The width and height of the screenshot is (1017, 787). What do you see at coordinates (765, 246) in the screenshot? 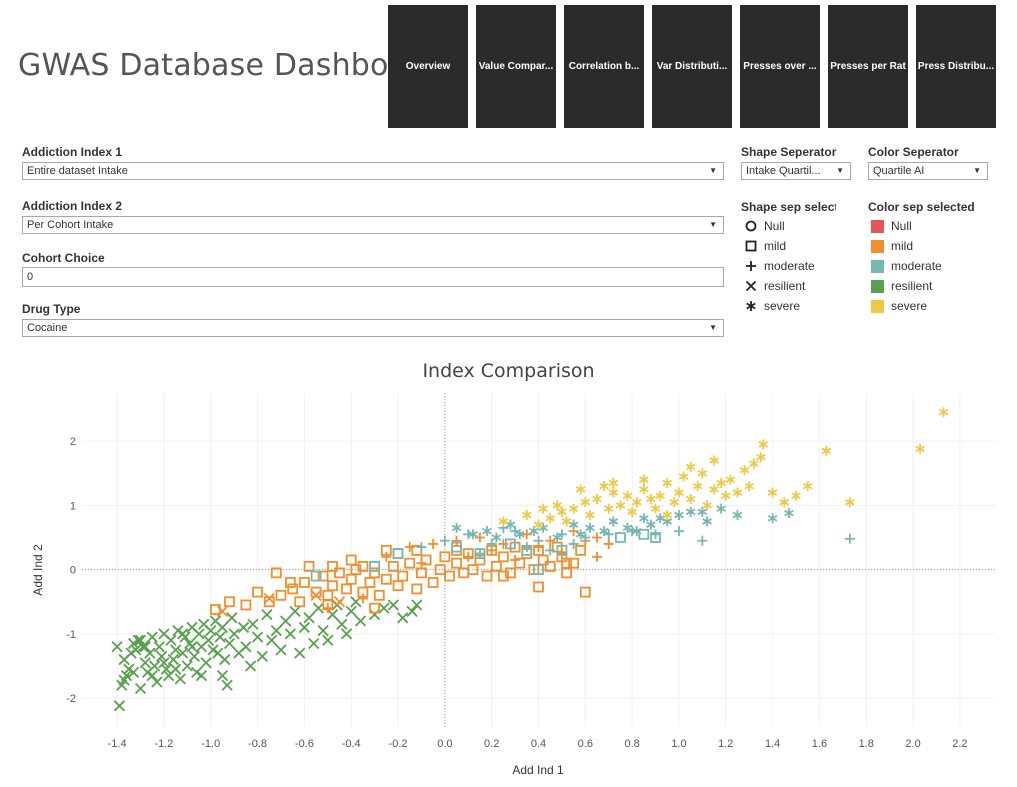
I see `shape-legend-item: mild` at bounding box center [765, 246].